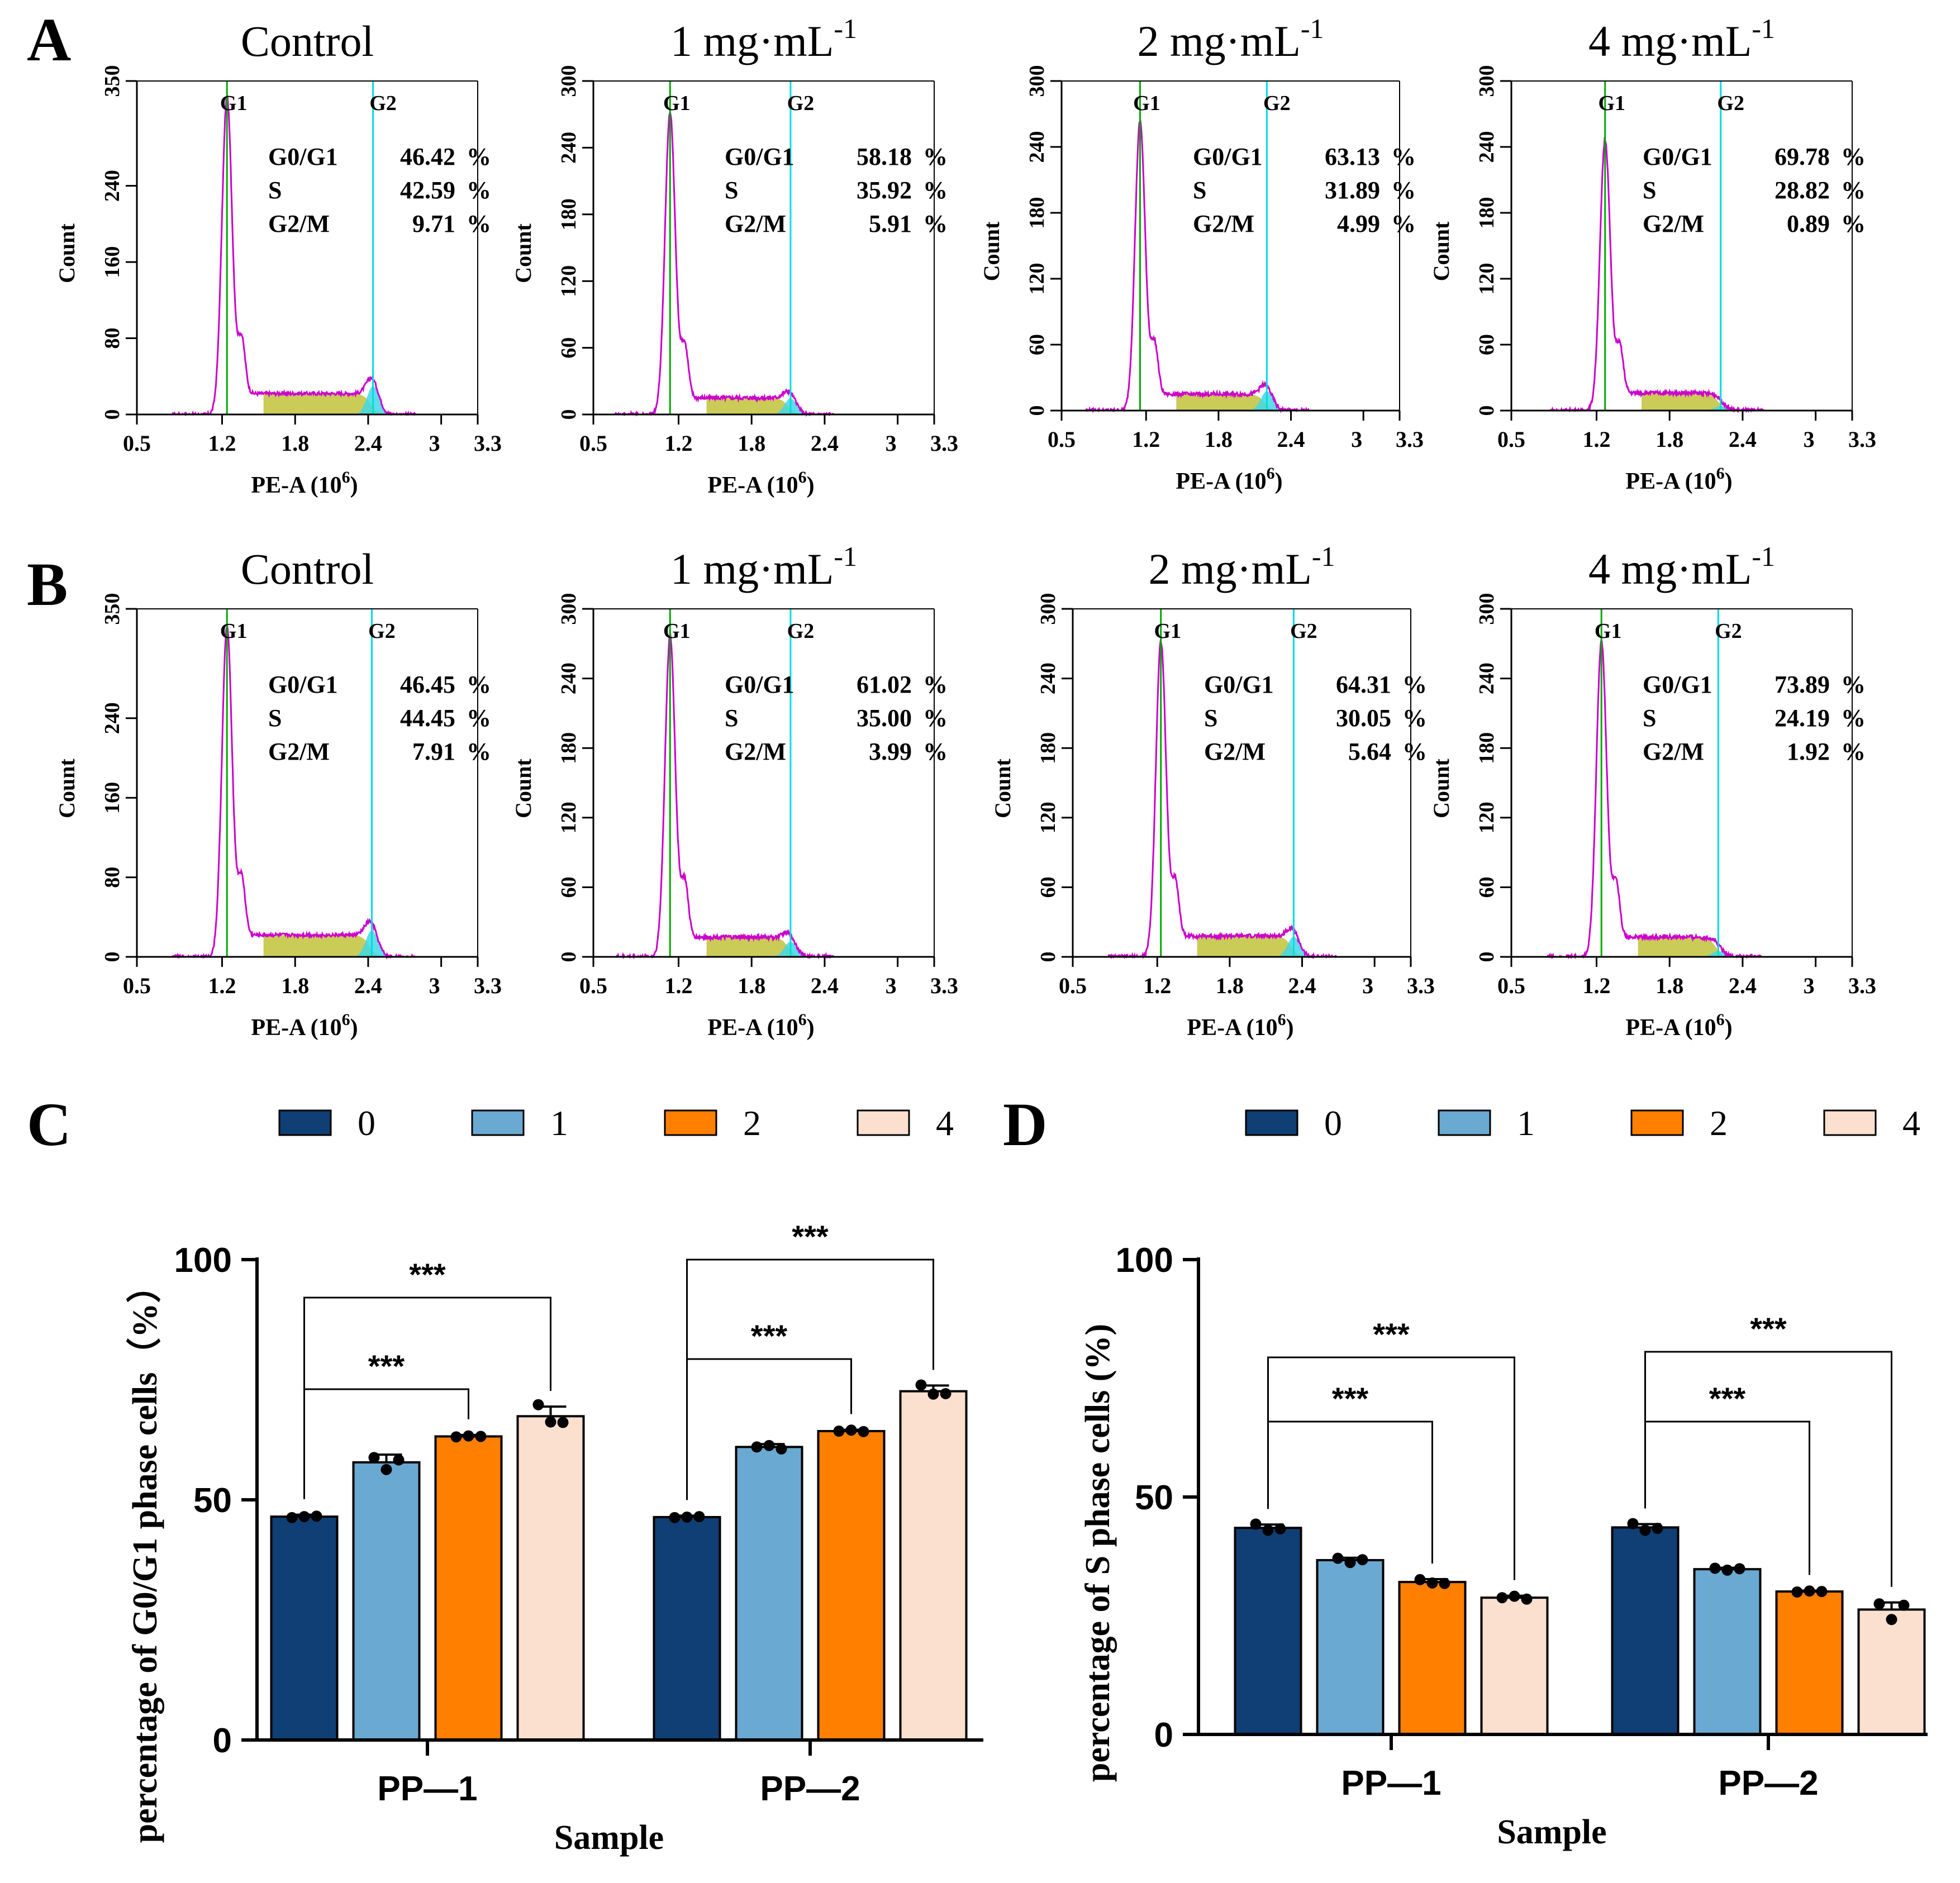 Image resolution: width=1960 pixels, height=1883 pixels. I want to click on stat-phase-value: 35.00, so click(884, 718).